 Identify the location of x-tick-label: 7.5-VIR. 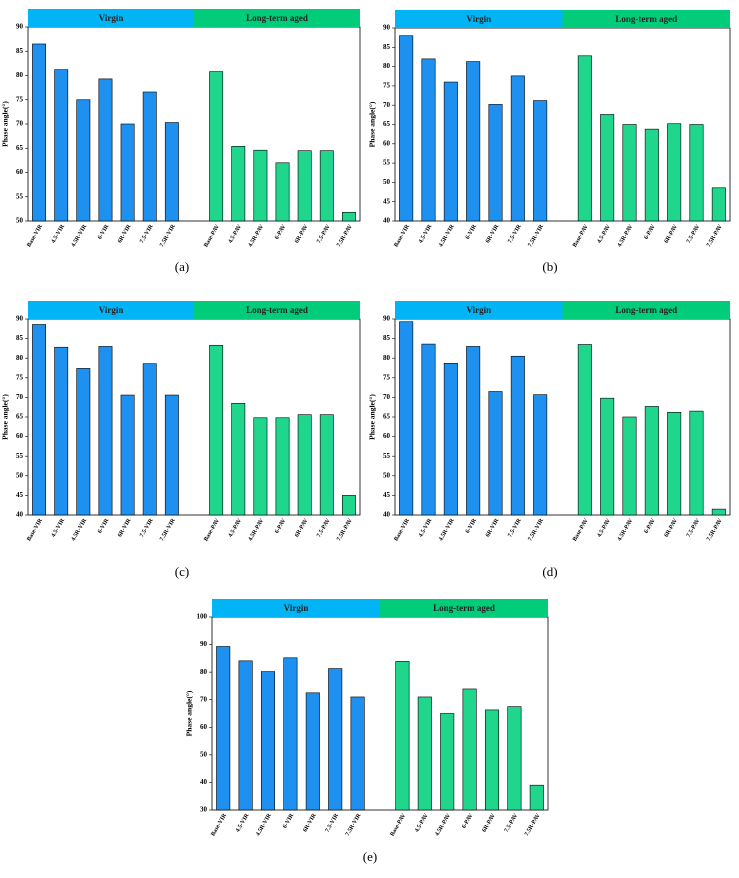
(515, 527).